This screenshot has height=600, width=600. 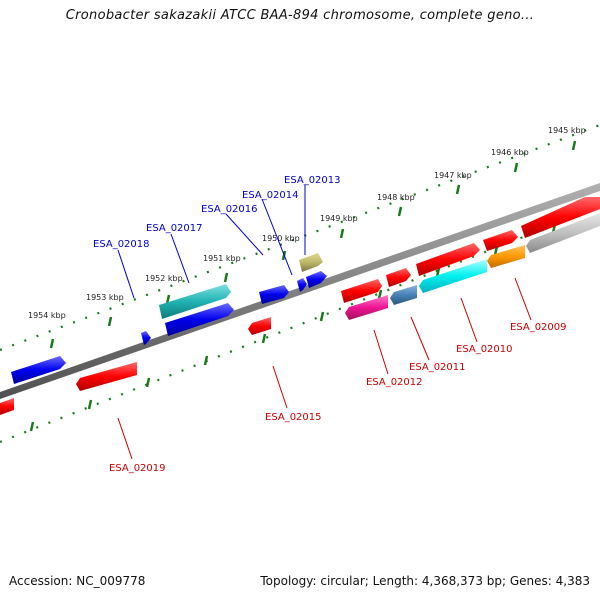 I want to click on kbp-label: 1954 kbp, so click(x=47, y=315).